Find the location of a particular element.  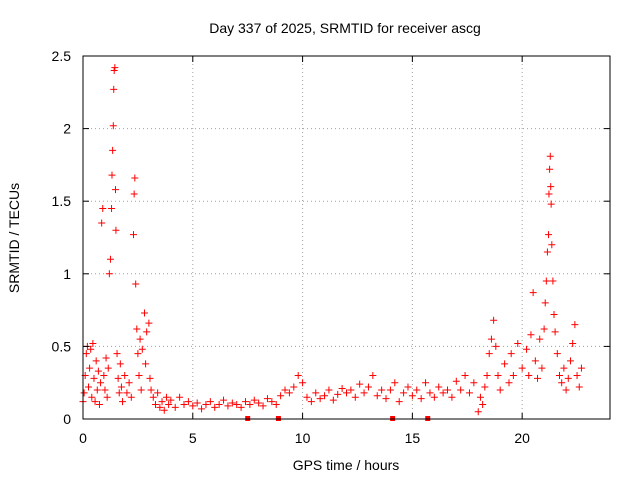

x-tick-label: 0 is located at coordinates (83, 438).